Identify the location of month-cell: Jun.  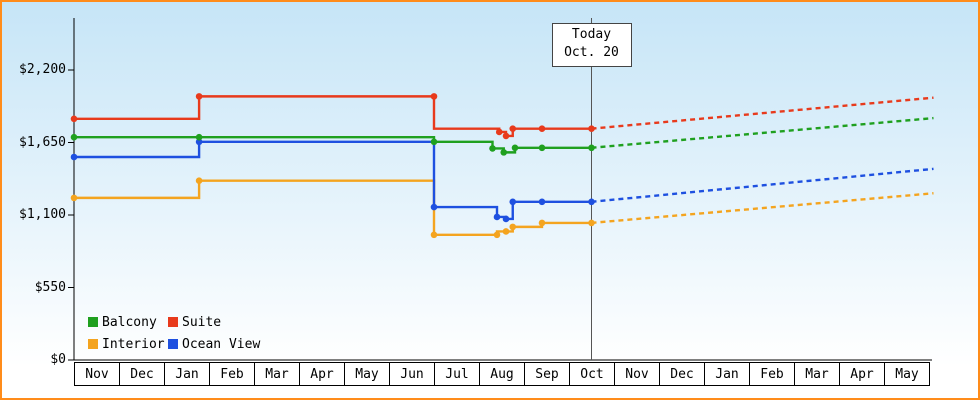
(412, 374).